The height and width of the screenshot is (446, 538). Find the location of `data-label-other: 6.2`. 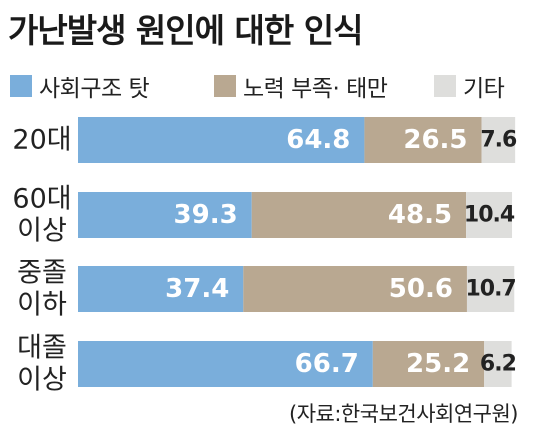

data-label-other: 6.2 is located at coordinates (498, 364).